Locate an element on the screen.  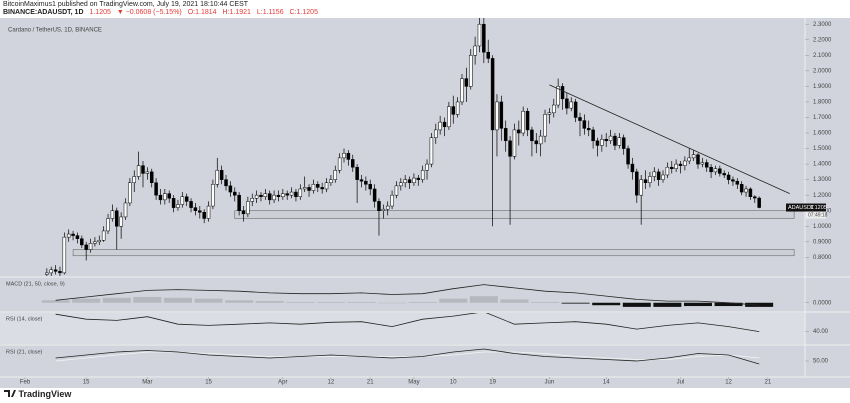
y-tick-label: 1.2000 is located at coordinates (822, 196).